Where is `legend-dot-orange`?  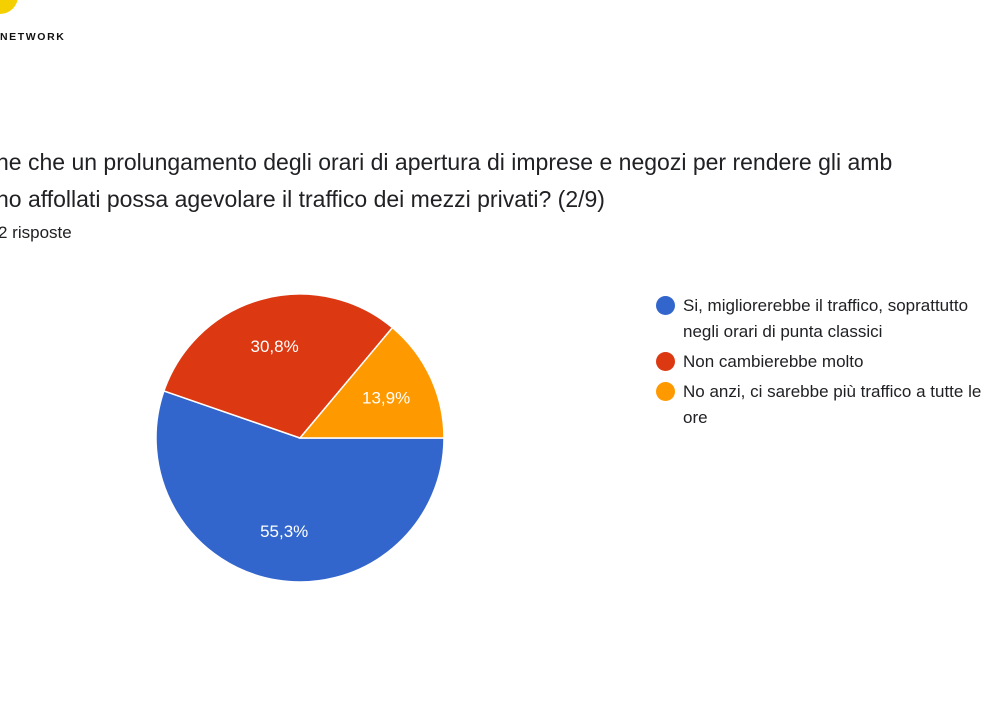
legend-dot-orange is located at coordinates (665, 391).